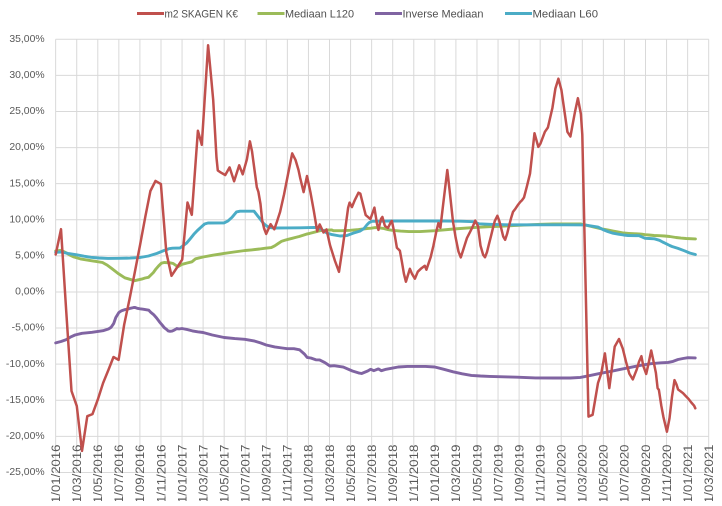 This screenshot has width=722, height=506. I want to click on svg-text: 1/01/2021, so click(688, 472).